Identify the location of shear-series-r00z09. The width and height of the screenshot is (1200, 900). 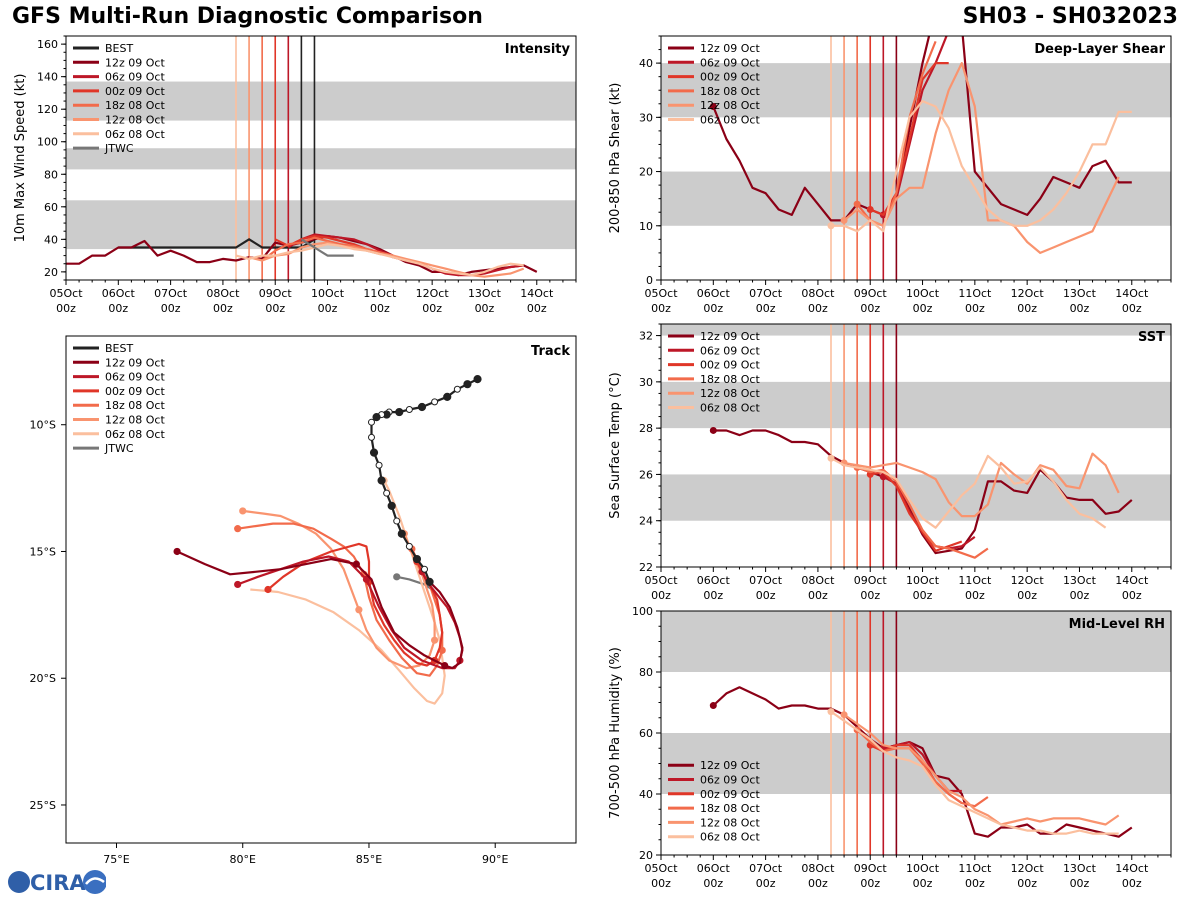
(909, 138).